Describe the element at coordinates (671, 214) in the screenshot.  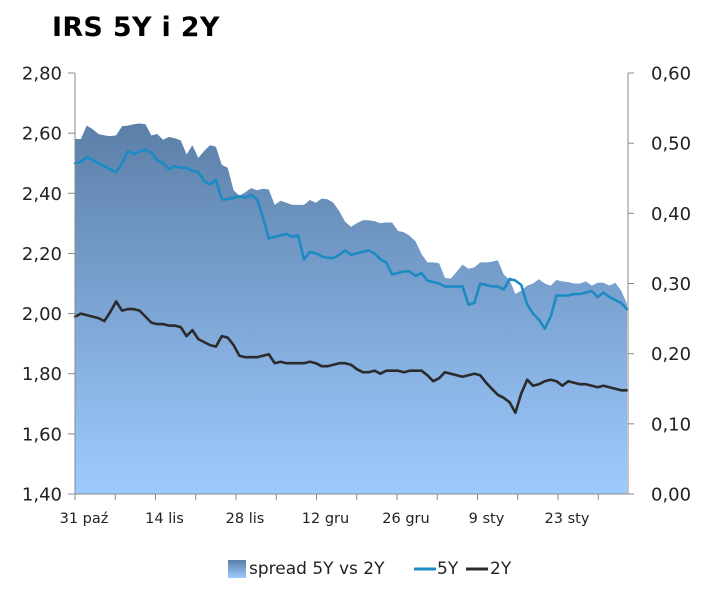
I see `right-tick-label: 0,40` at that location.